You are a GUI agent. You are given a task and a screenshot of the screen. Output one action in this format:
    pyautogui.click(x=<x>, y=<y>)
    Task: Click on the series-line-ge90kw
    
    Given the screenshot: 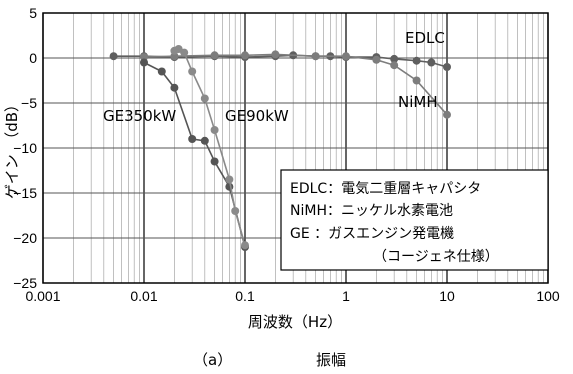 What is the action you would take?
    pyautogui.click(x=210, y=147)
    